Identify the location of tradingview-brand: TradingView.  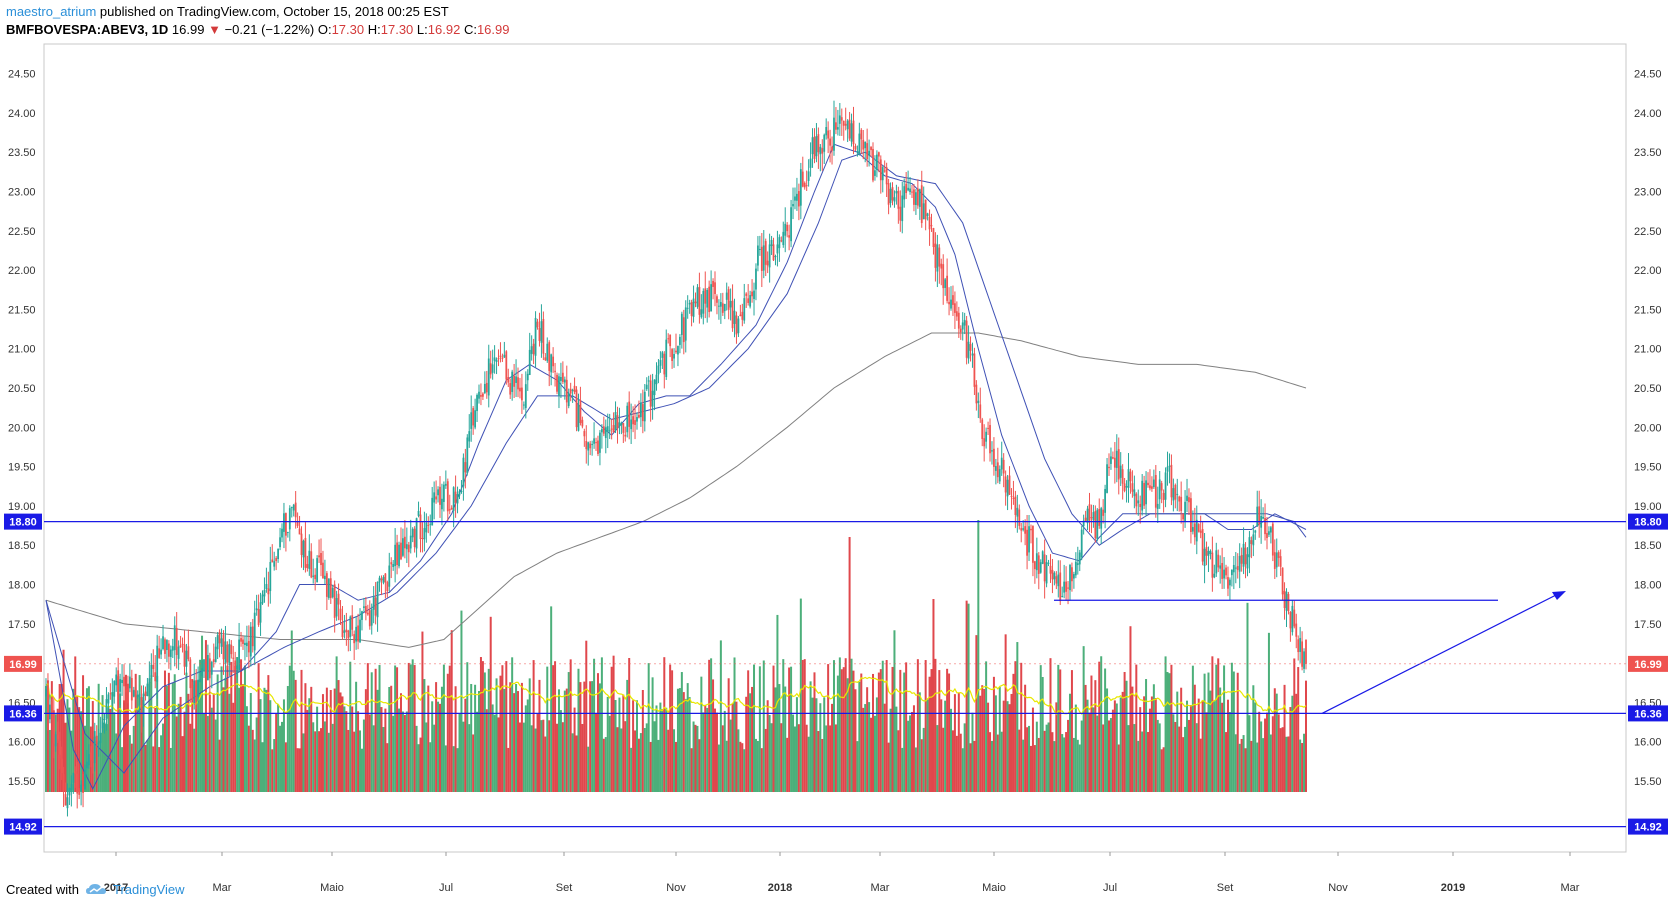
(148, 889).